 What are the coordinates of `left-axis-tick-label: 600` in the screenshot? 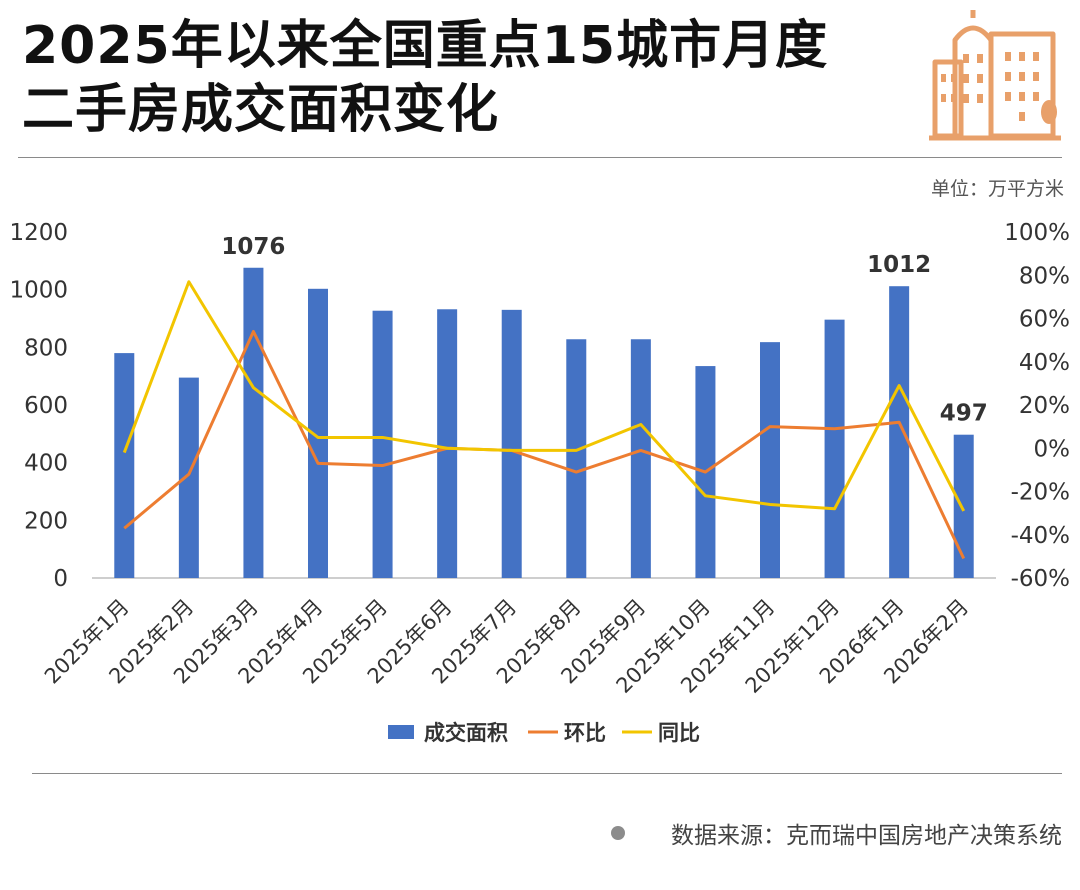 It's located at (46, 406).